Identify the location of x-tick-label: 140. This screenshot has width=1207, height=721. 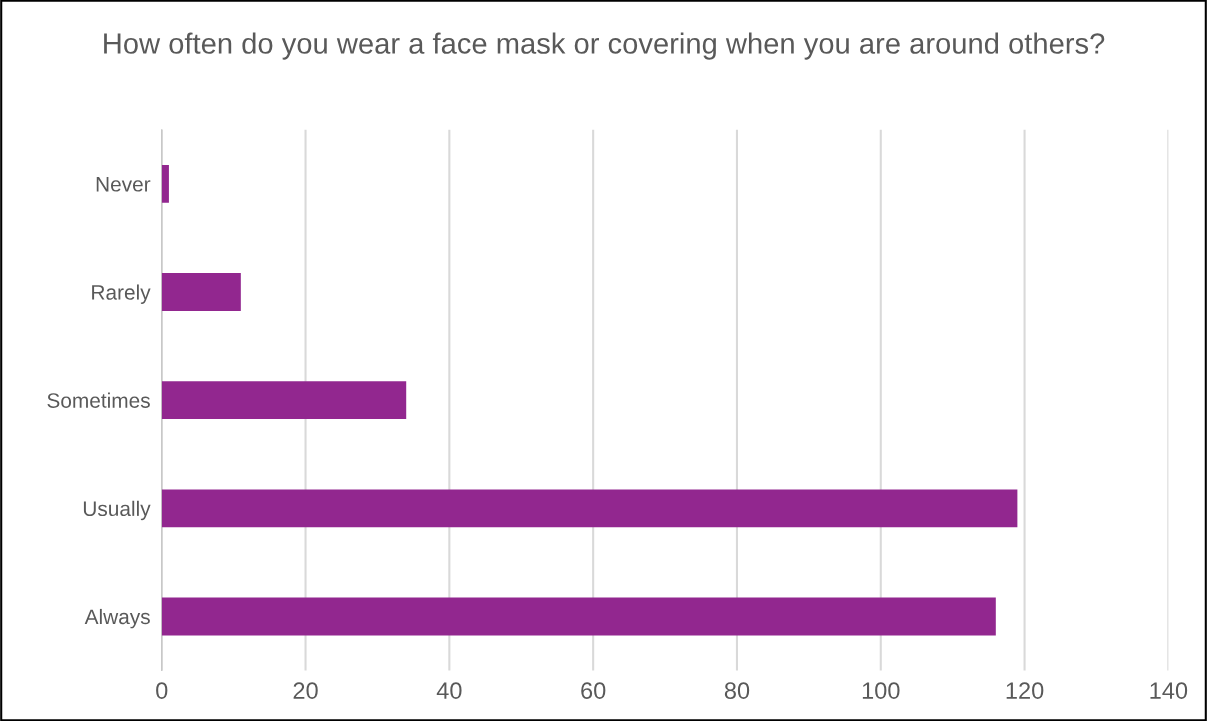
(1169, 690).